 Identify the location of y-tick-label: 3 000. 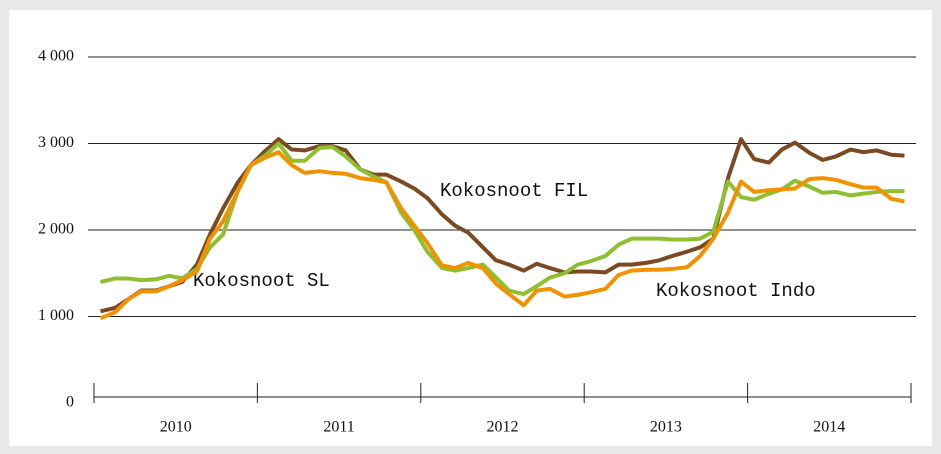
(56, 142).